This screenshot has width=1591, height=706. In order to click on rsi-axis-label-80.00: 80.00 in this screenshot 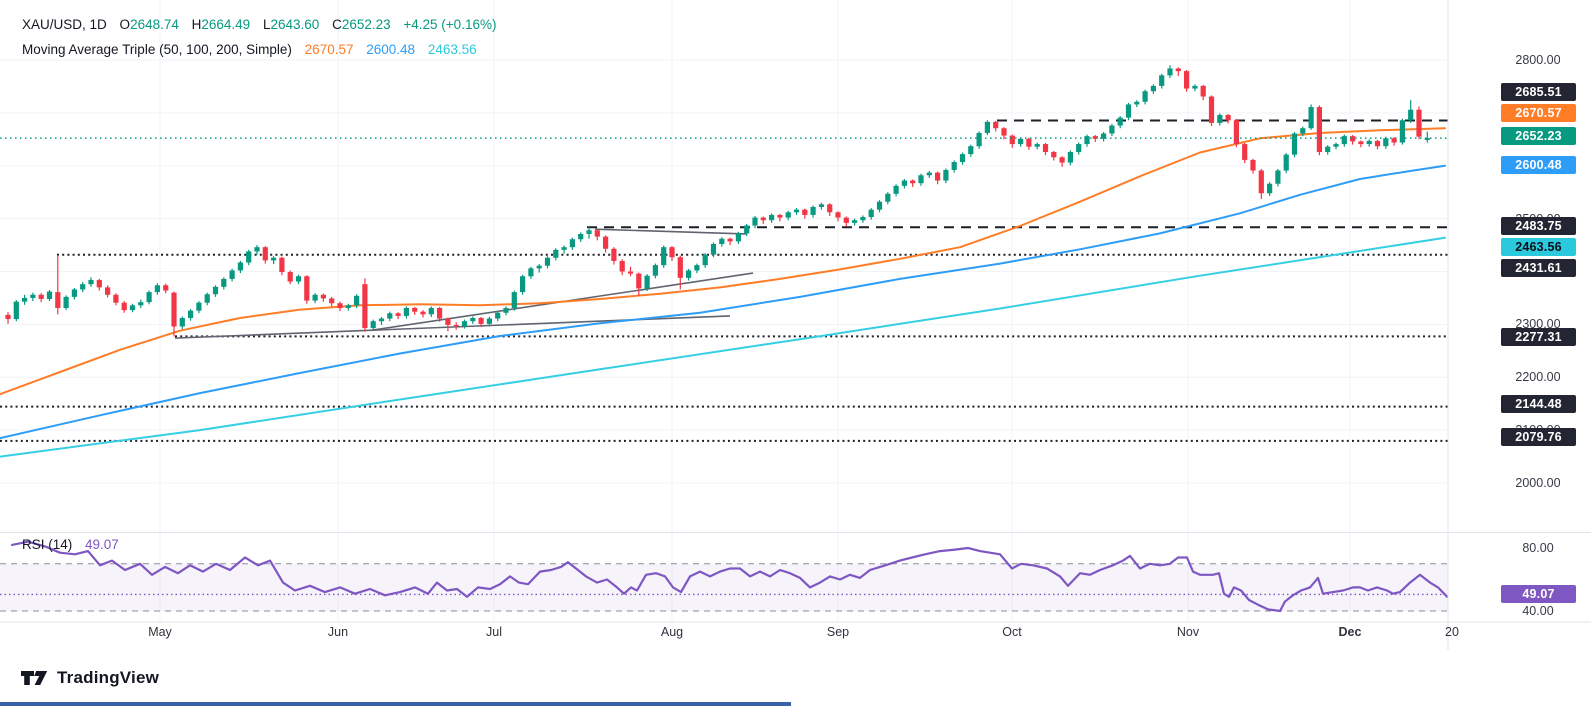, I will do `click(1538, 548)`.